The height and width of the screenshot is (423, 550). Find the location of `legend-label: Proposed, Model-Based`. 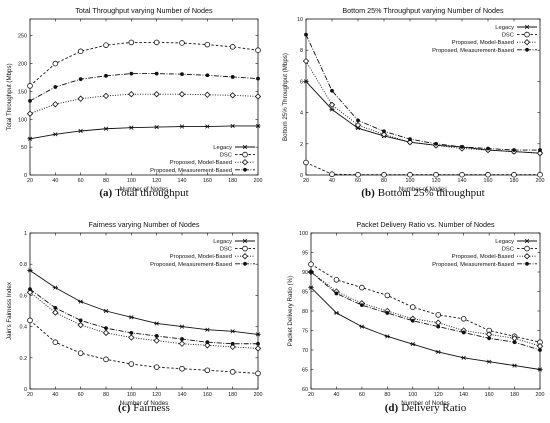

legend-label: Proposed, Model-Based is located at coordinates (483, 43).